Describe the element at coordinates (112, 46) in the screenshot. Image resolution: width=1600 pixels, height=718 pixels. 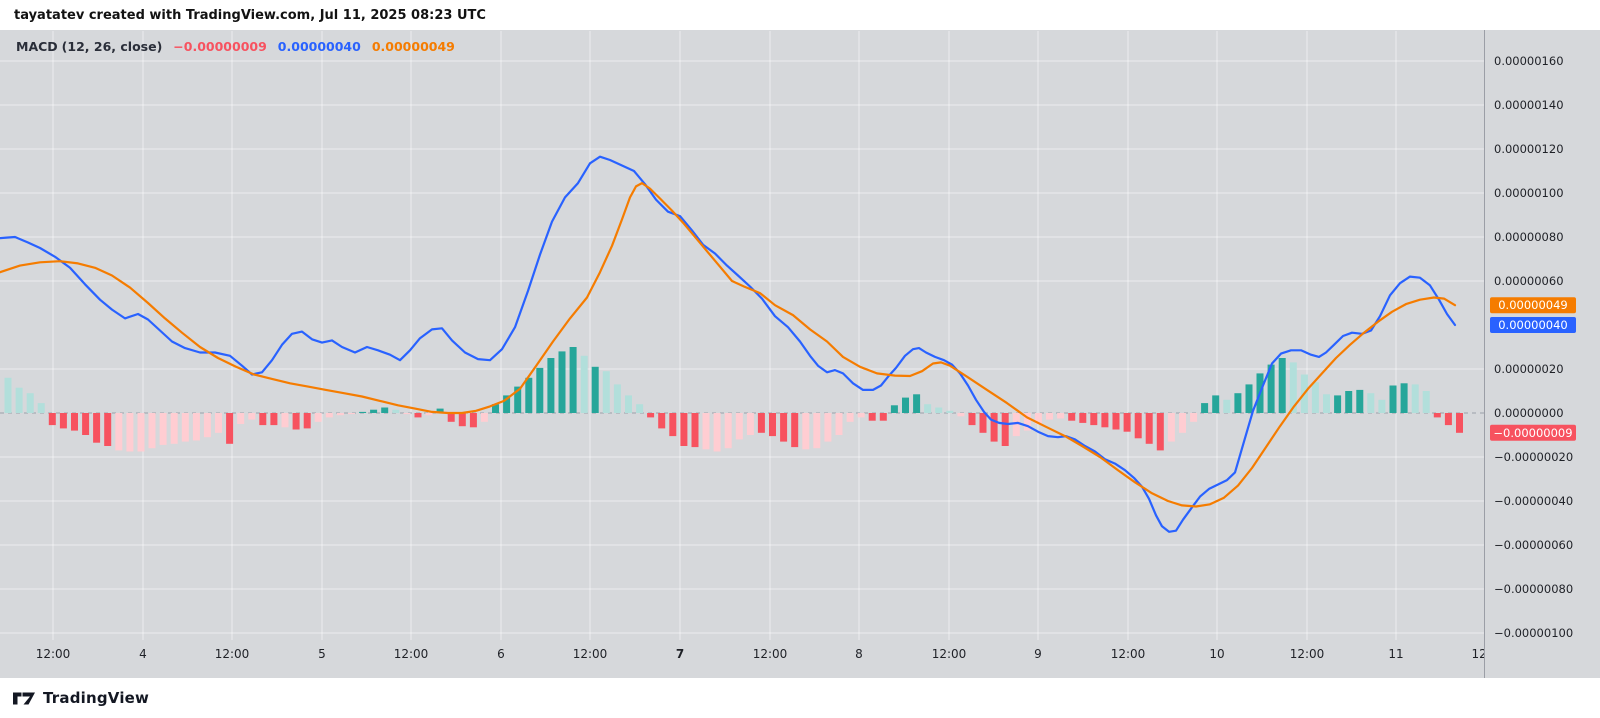
I see `indicator-params: (12, 26, close)` at that location.